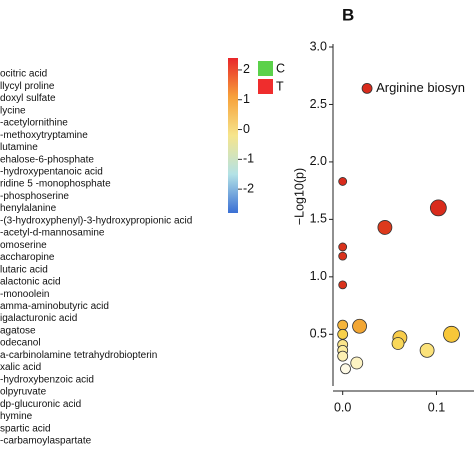 This screenshot has height=474, width=474. Describe the element at coordinates (318, 276) in the screenshot. I see `y-tick-label: 1.0` at that location.